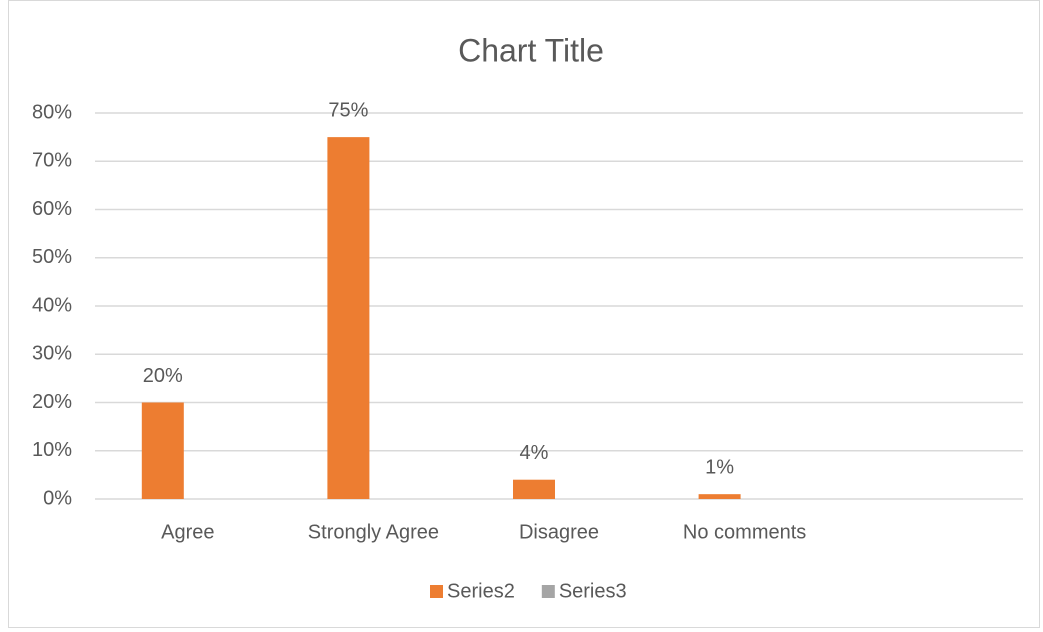 The height and width of the screenshot is (632, 1043). Describe the element at coordinates (373, 532) in the screenshot. I see `x-tick-label: Strongly Agree` at that location.